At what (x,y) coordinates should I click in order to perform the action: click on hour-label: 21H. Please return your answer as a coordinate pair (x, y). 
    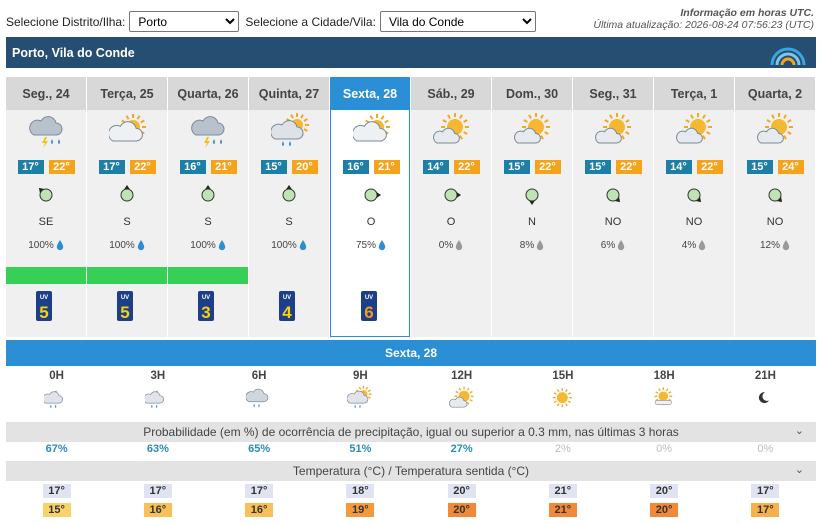
    Looking at the image, I should click on (765, 376).